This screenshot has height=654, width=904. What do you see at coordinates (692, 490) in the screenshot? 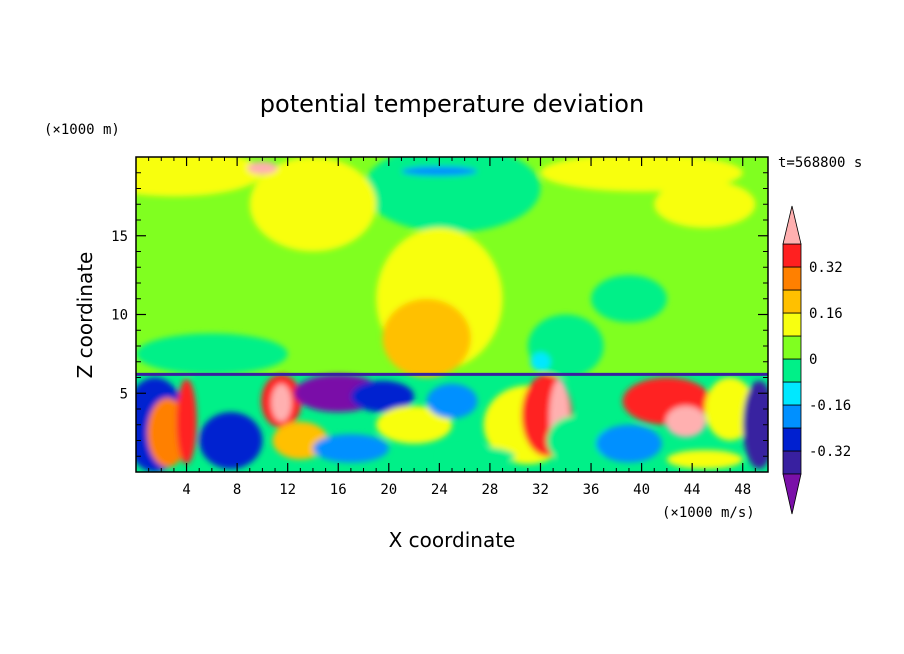
I see `x-tick-label: 44` at bounding box center [692, 490].